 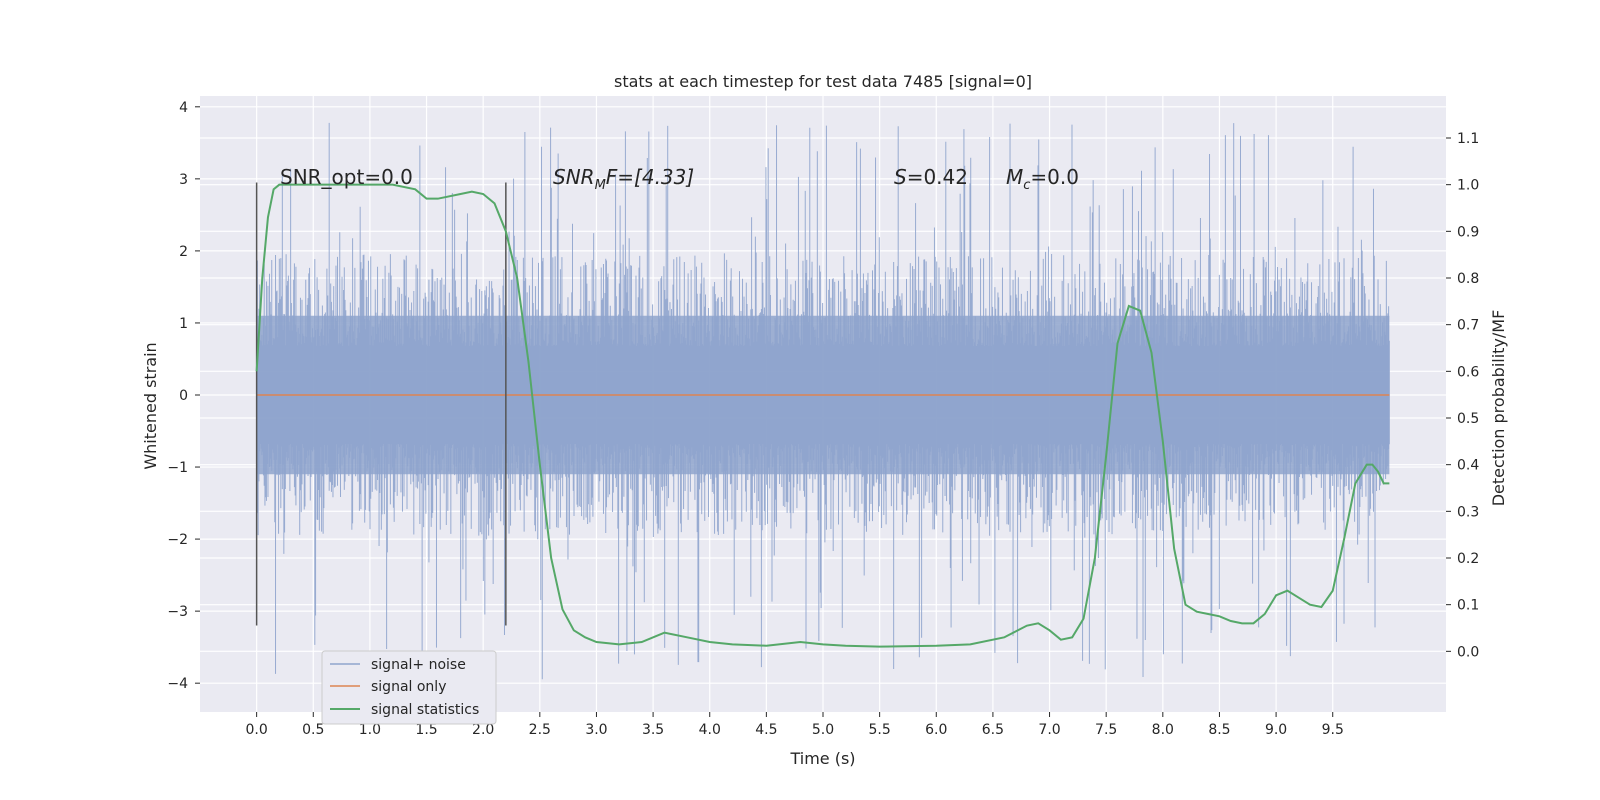 I want to click on y-left-tick-label-8: −4, so click(x=177, y=684).